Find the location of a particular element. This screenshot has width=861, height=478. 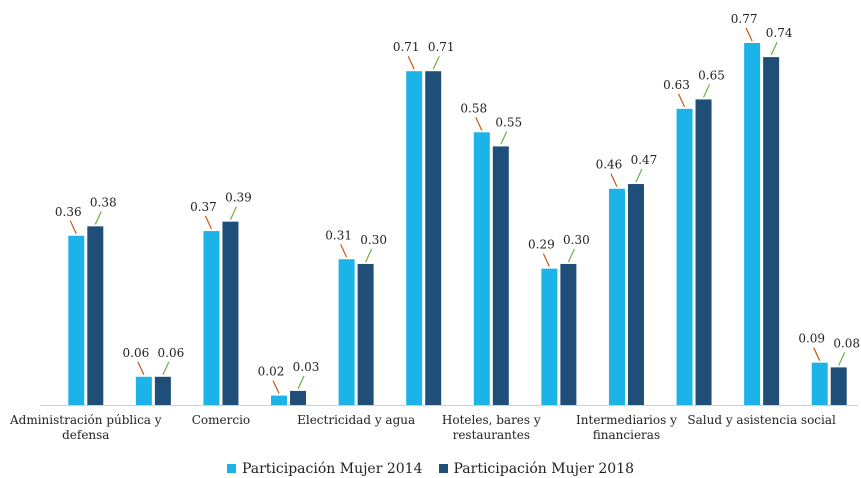

legend-item: Participación Mujer 2014 is located at coordinates (324, 469).